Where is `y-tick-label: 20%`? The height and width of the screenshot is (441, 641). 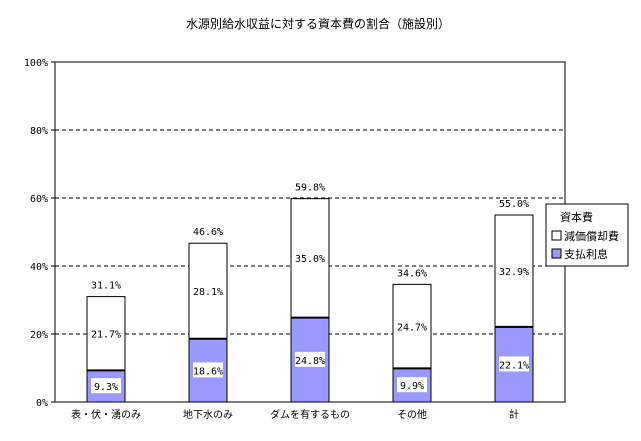 y-tick-label: 20% is located at coordinates (39, 335).